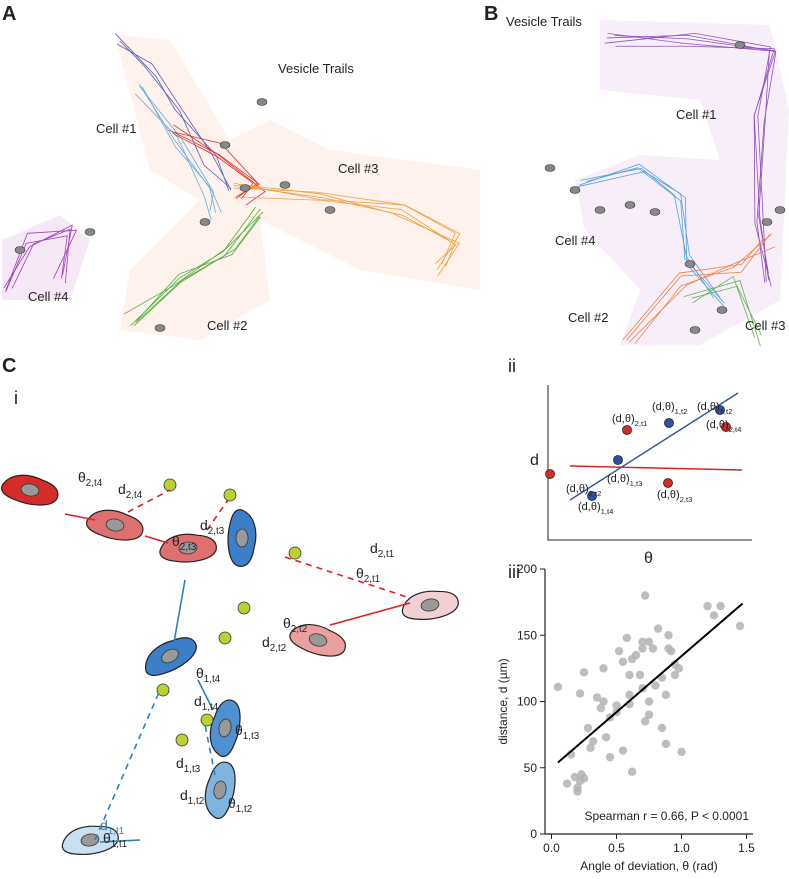 The width and height of the screenshot is (789, 879). Describe the element at coordinates (648, 866) in the screenshot. I see `x-axis-label: Angle of deviation, θ (rad)` at that location.